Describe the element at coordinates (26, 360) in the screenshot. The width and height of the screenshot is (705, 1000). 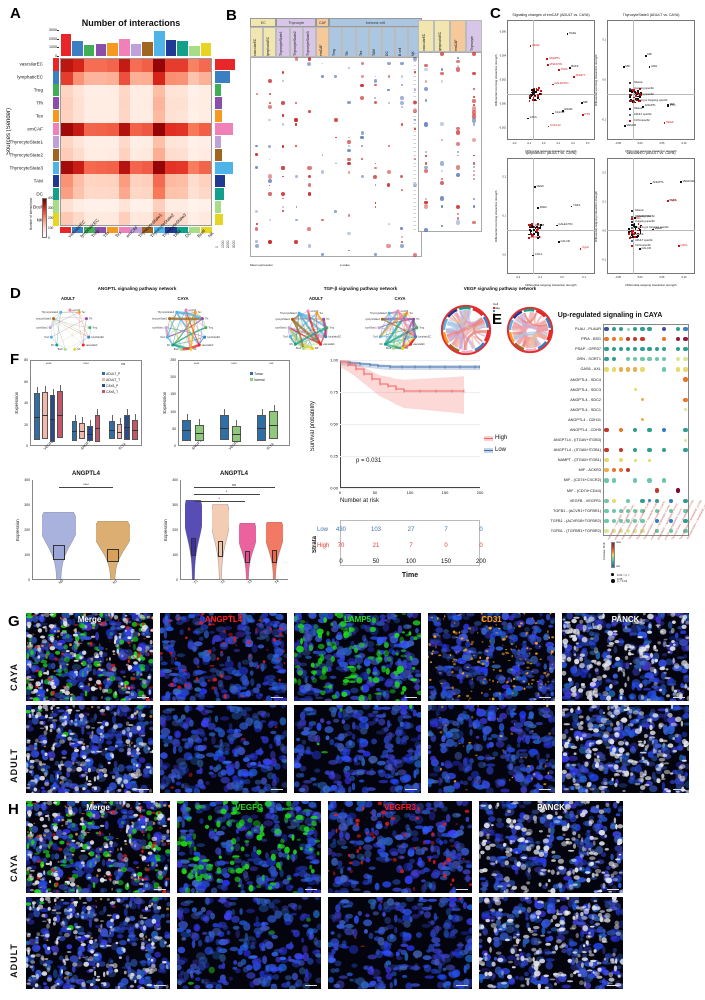
I see `boxplot-ytick: 80` at that location.